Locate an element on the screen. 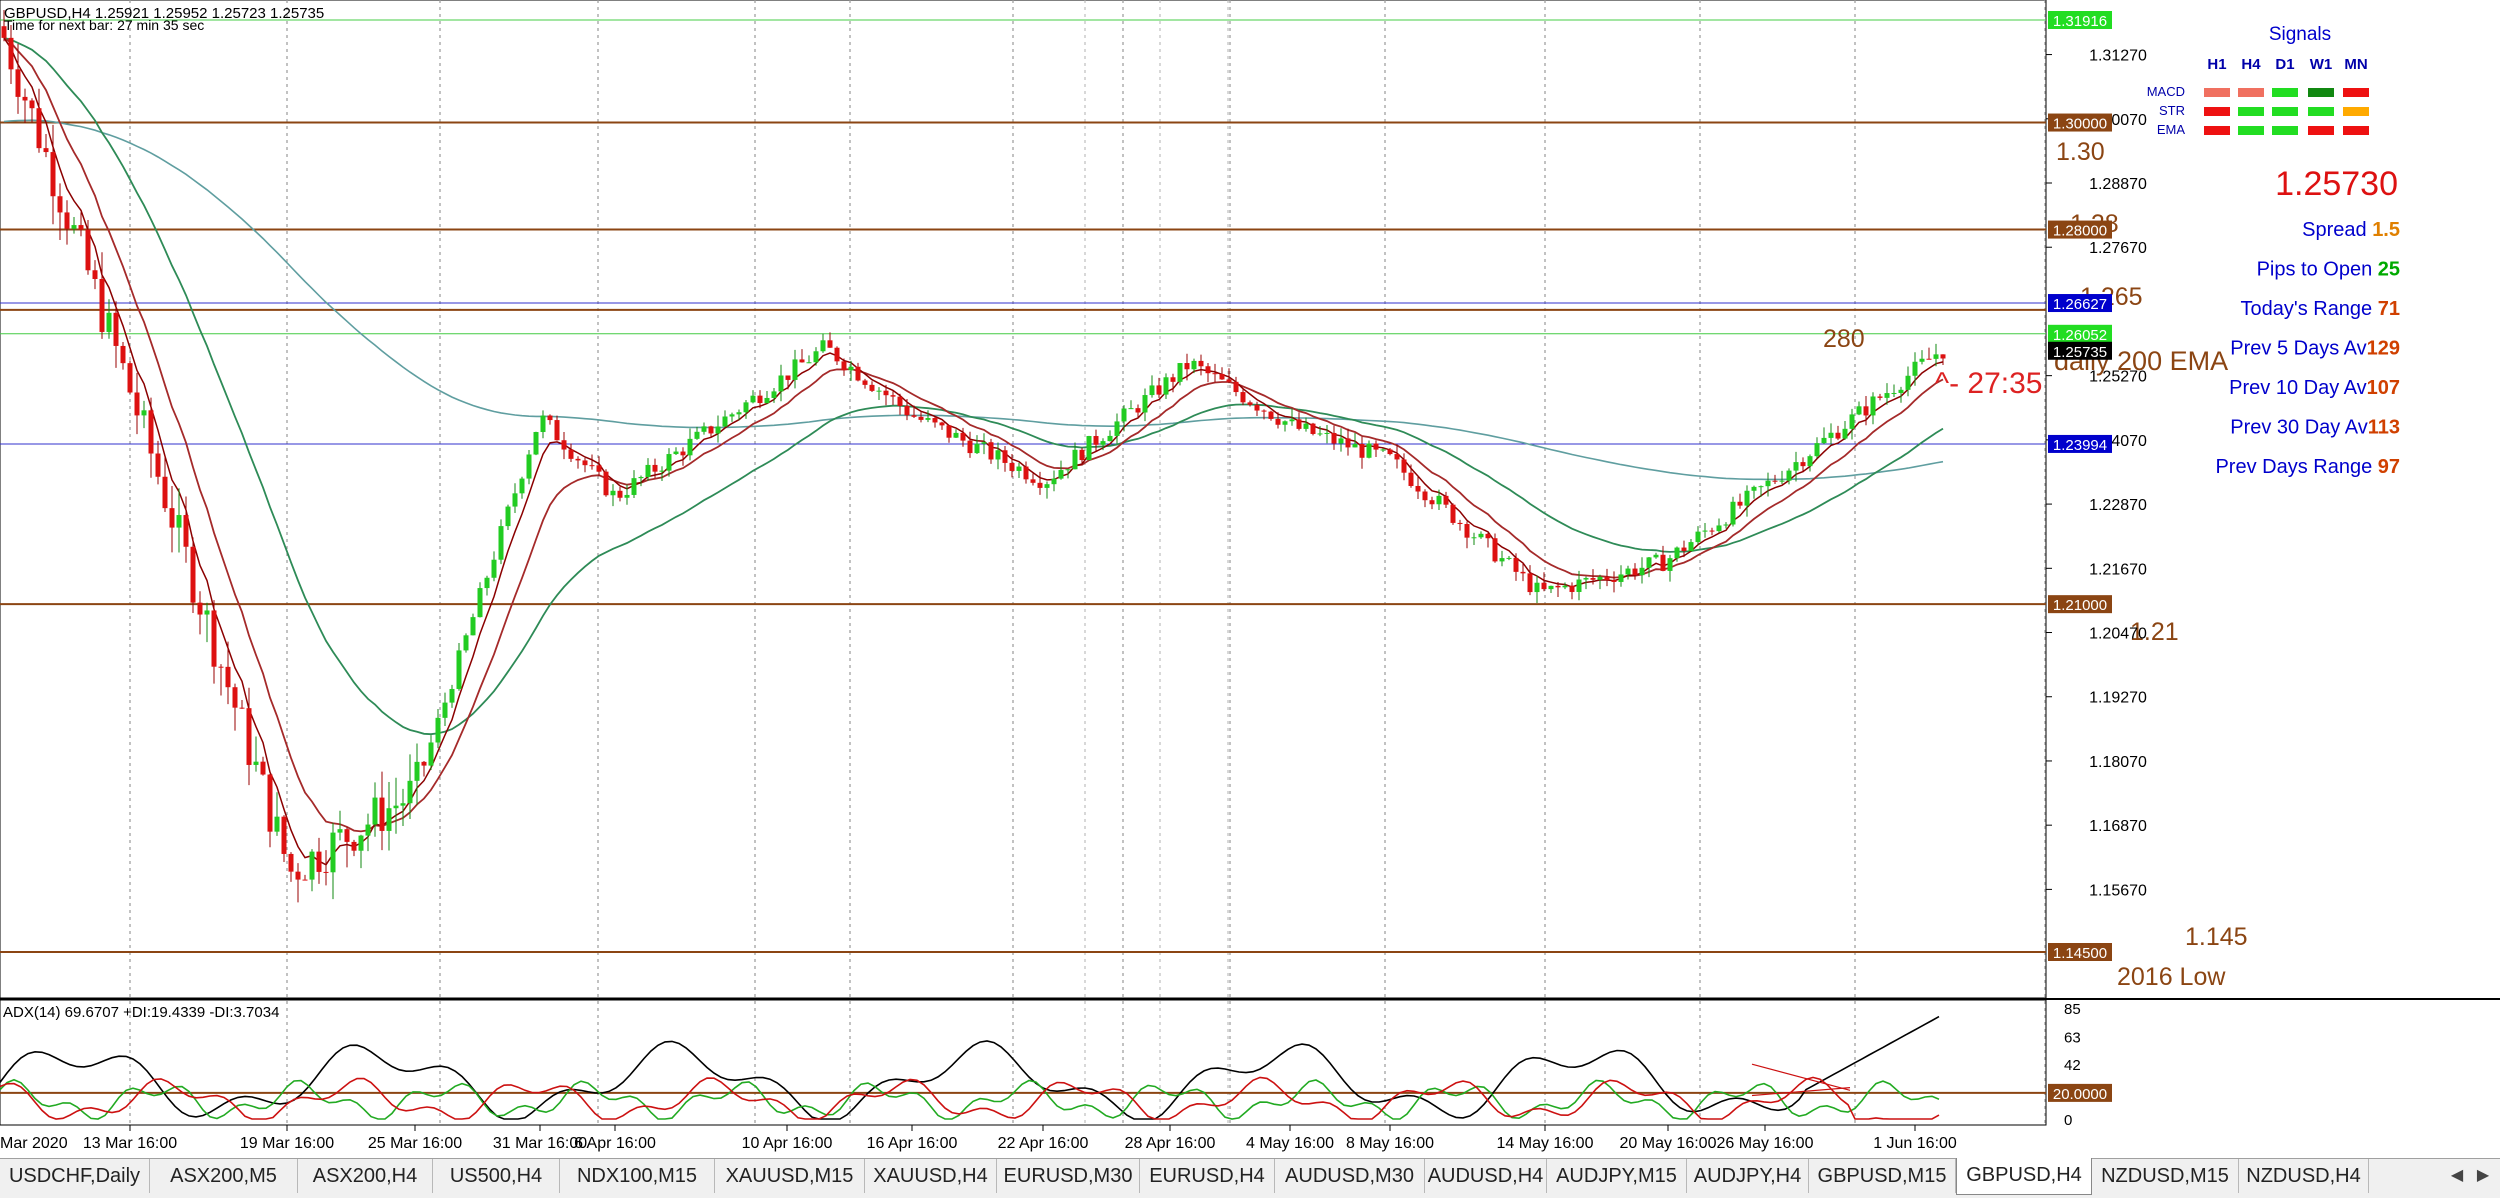 Image resolution: width=2500 pixels, height=1198 pixels. time-axis-label: 25 Mar 16:00 is located at coordinates (415, 1143).